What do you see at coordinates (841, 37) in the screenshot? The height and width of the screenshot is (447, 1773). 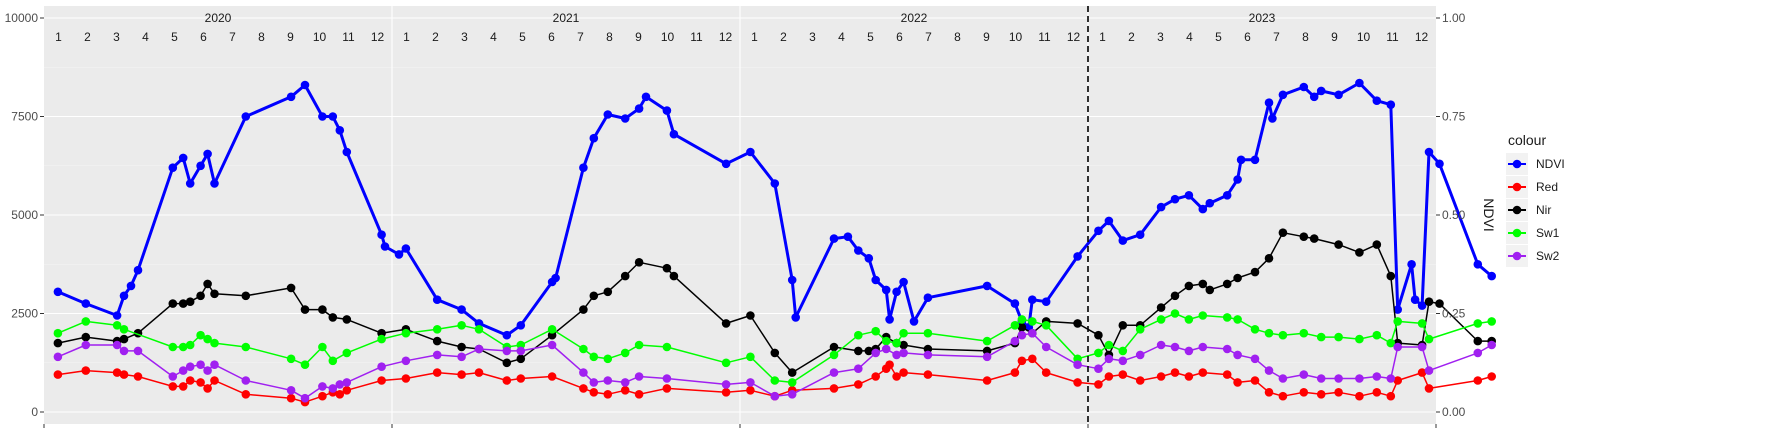 I see `month-label: 4` at bounding box center [841, 37].